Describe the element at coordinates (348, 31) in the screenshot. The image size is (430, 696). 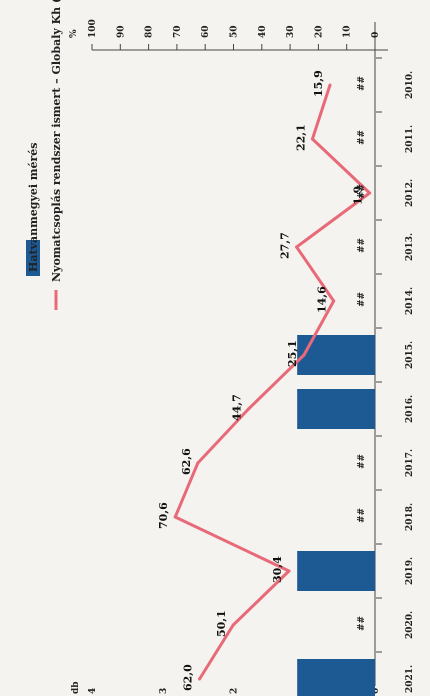
I see `right-tick-label: 10` at that location.